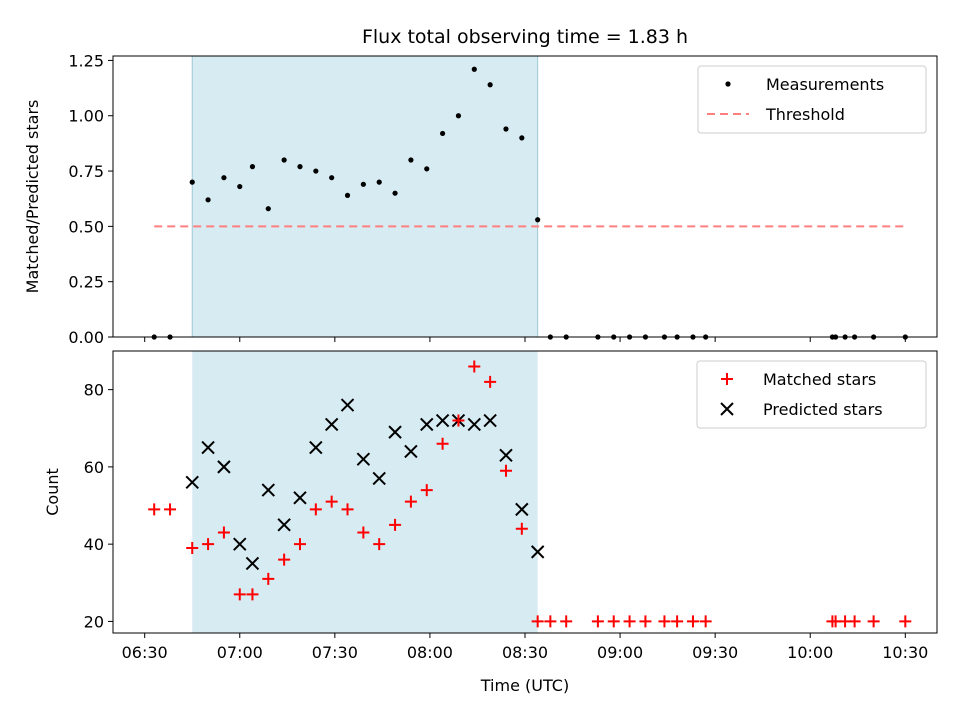 This screenshot has width=960, height=724. I want to click on top-y-tick-label: 0.25, so click(86, 282).